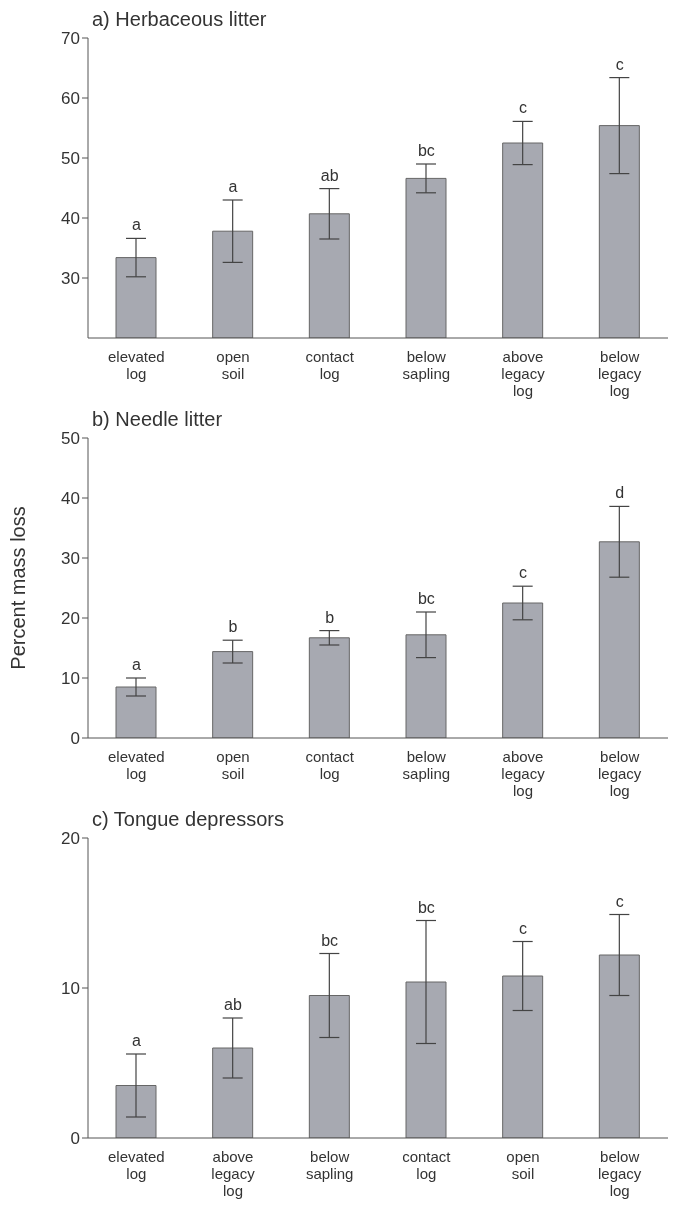 The image size is (685, 1217). What do you see at coordinates (157, 419) in the screenshot?
I see `chart-title: b) Needle litter` at bounding box center [157, 419].